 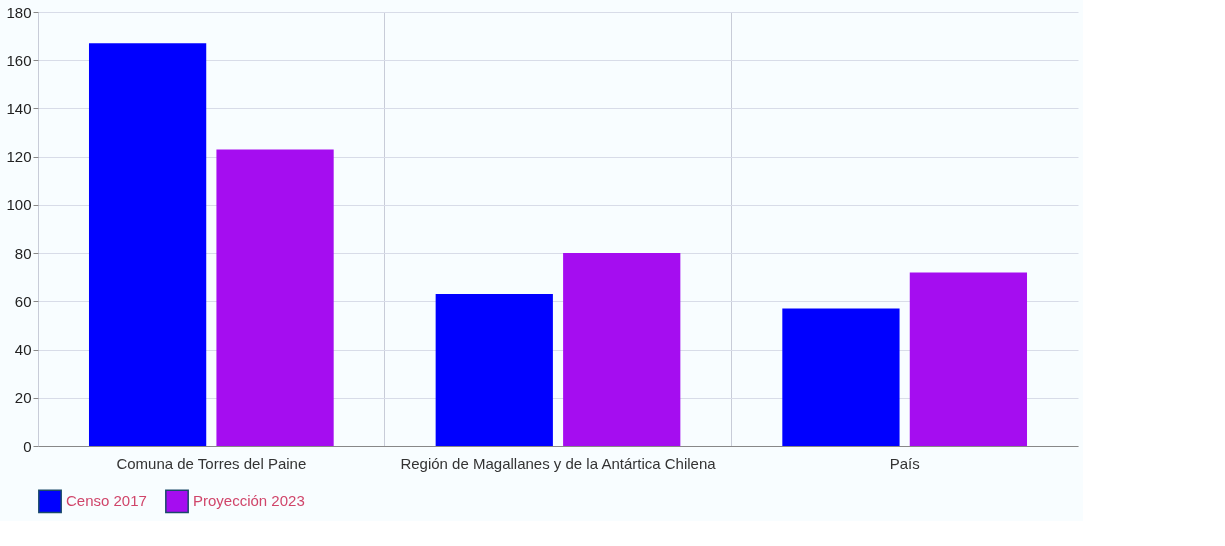 What do you see at coordinates (23, 253) in the screenshot?
I see `y-tick-label: 80` at bounding box center [23, 253].